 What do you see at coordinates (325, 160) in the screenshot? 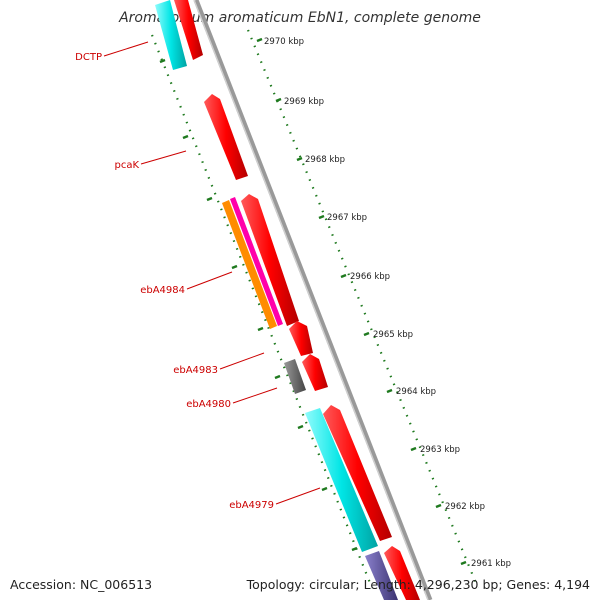
I see `kbp-label: 2968 kbp` at bounding box center [325, 160].